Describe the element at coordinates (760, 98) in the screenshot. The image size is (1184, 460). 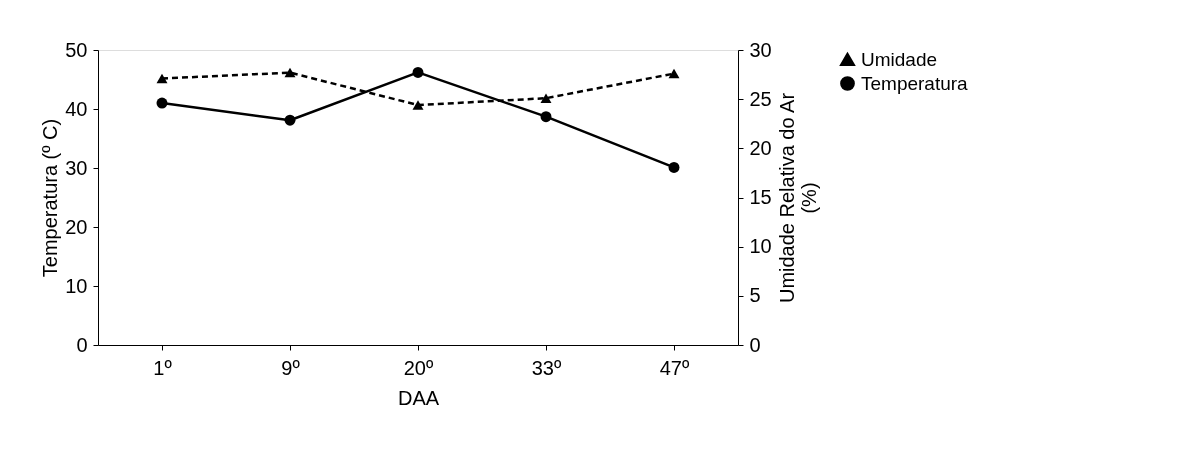
I see `y2-tick-label: 25` at that location.